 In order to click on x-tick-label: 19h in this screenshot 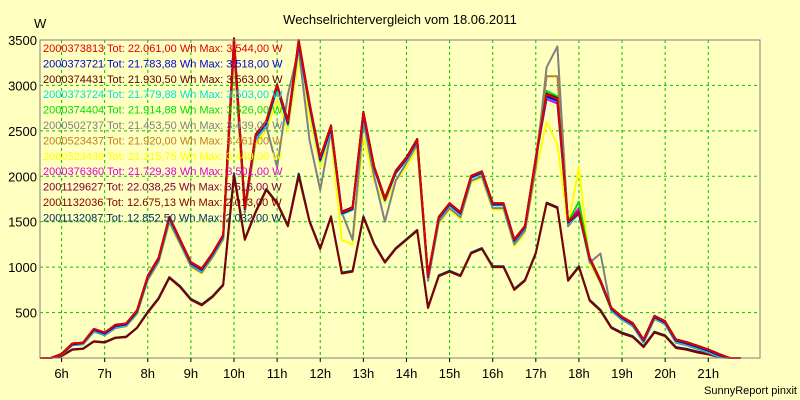, I will do `click(622, 373)`.